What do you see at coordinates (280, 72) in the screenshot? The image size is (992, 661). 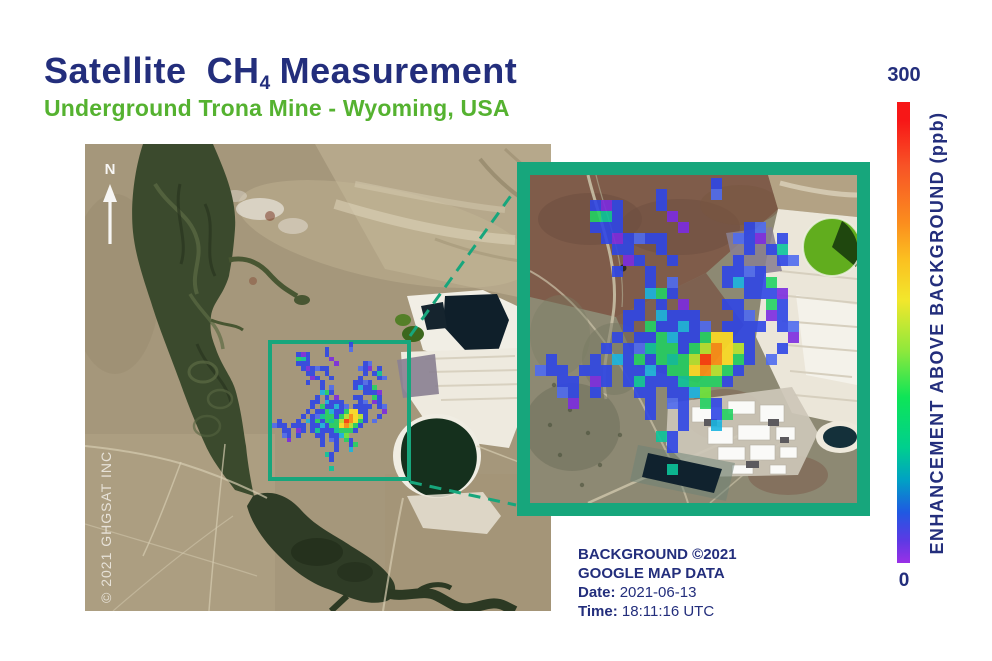 I see `page-title: Satellite CH4 Measurement` at bounding box center [280, 72].